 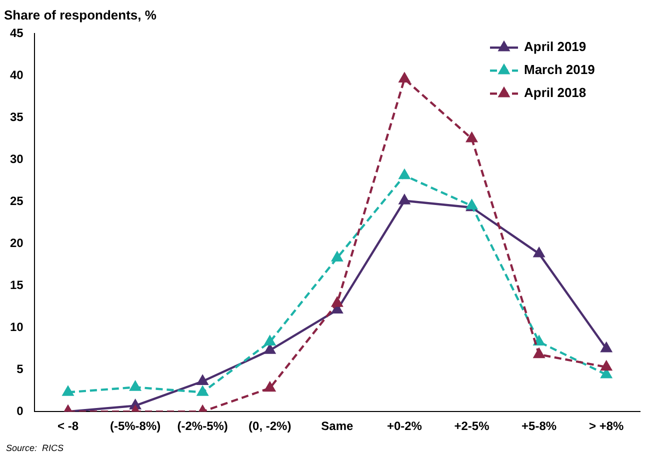 What do you see at coordinates (17, 243) in the screenshot?
I see `y-tick-label: 20` at bounding box center [17, 243].